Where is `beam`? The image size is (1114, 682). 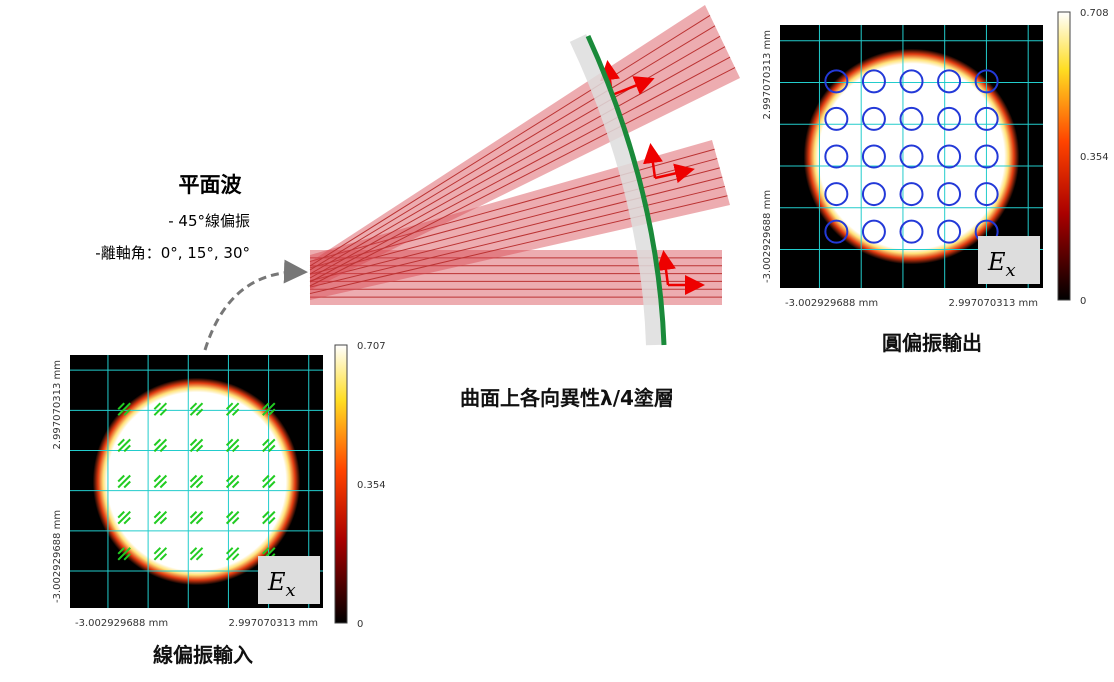 beam is located at coordinates (516, 277).